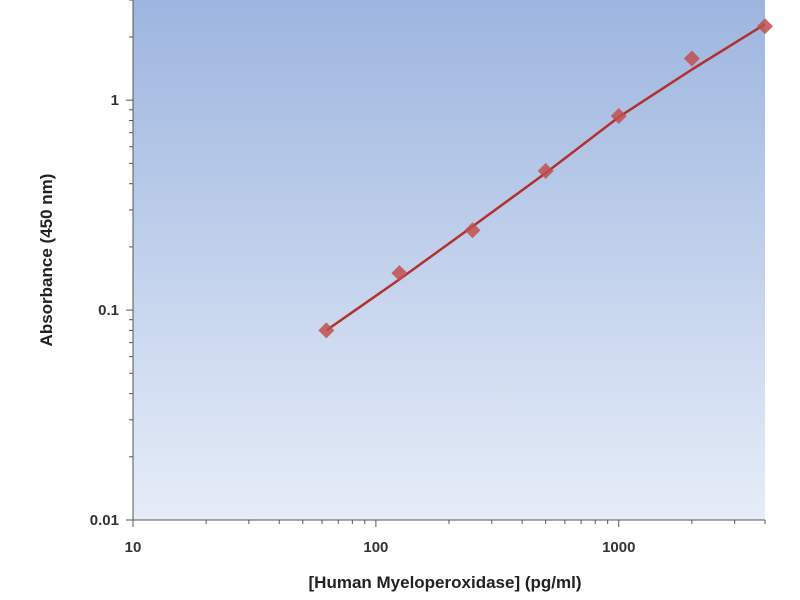 The height and width of the screenshot is (600, 800). What do you see at coordinates (104, 520) in the screenshot?
I see `y-tick-label: 0.01` at bounding box center [104, 520].